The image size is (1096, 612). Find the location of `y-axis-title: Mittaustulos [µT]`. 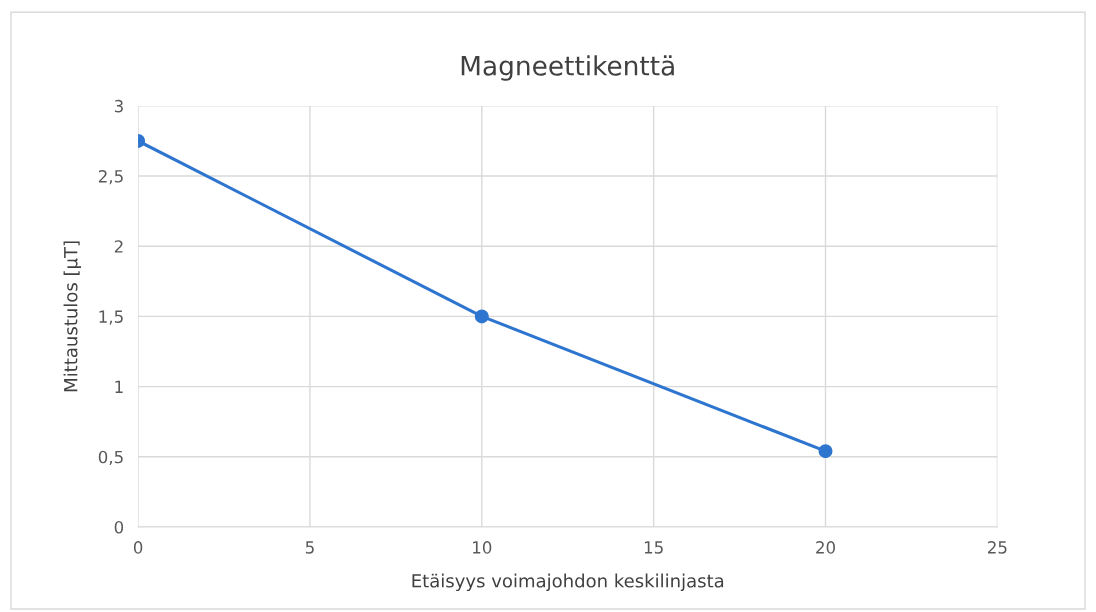

y-axis-title: Mittaustulos [µT] is located at coordinates (72, 316).